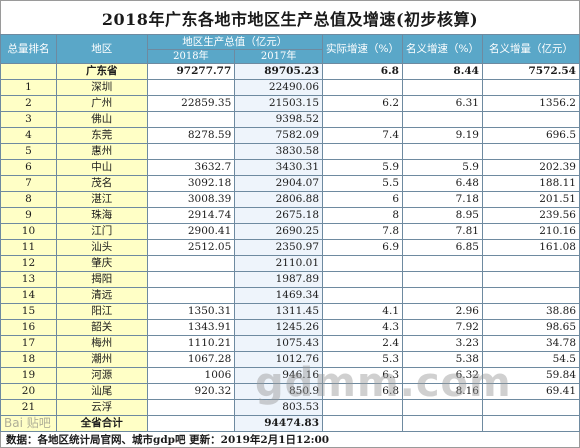  Describe the element at coordinates (290, 103) in the screenshot. I see `table-row: 2 广州 22859.35 21503.15 6.2 6.31 1356.2` at that location.